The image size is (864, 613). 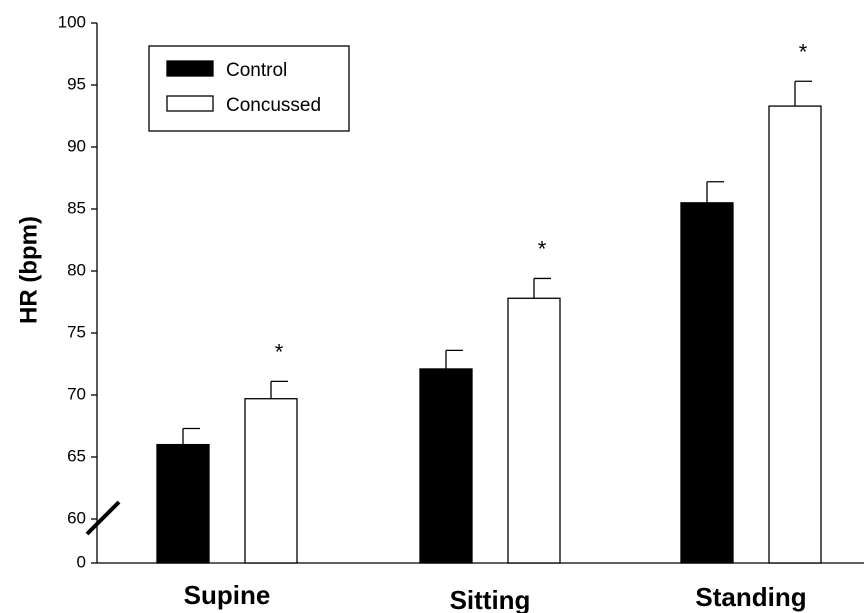 What do you see at coordinates (803, 51) in the screenshot?
I see `significance-marker-standing: *` at bounding box center [803, 51].